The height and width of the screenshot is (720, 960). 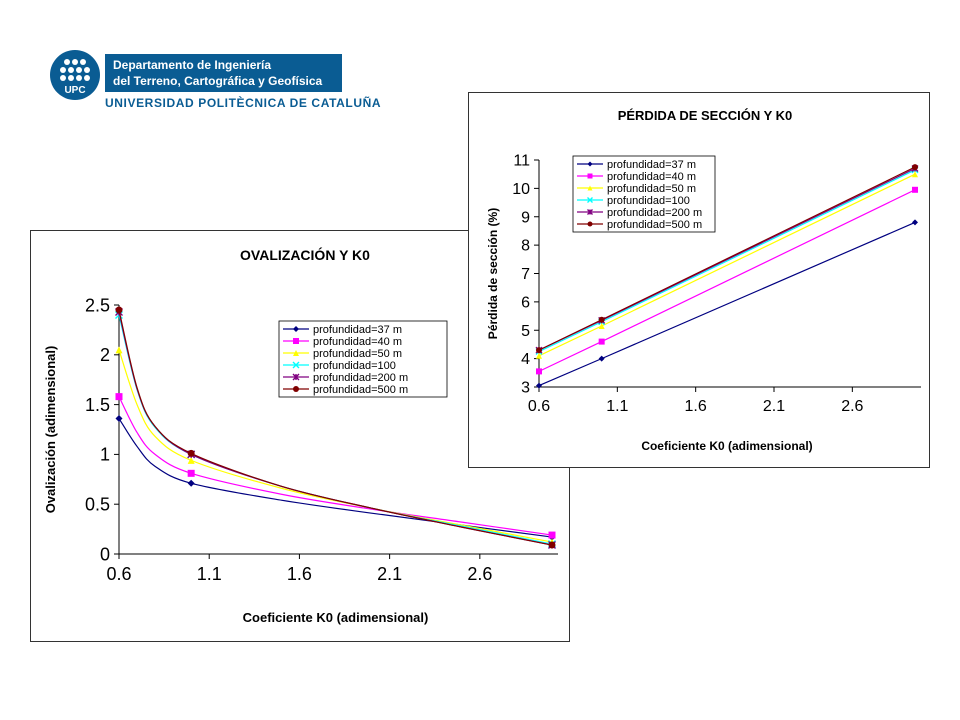 What do you see at coordinates (521, 161) in the screenshot?
I see `y-tick-label: 11` at bounding box center [521, 161].